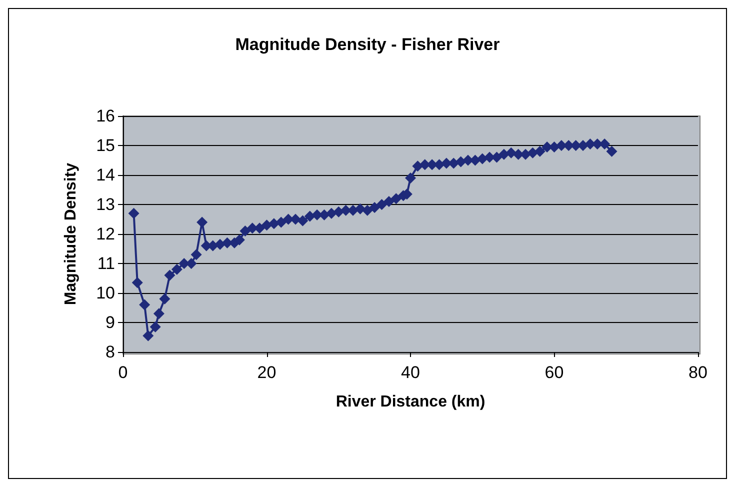 The width and height of the screenshot is (735, 487). Describe the element at coordinates (105, 175) in the screenshot. I see `y-tick-label: 14` at that location.